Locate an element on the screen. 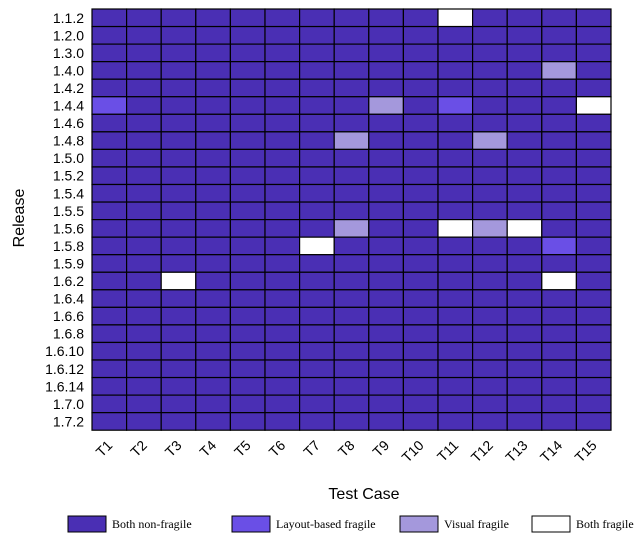 The height and width of the screenshot is (535, 640). heatmap-cell-1.5.9-T3 is located at coordinates (178, 263).